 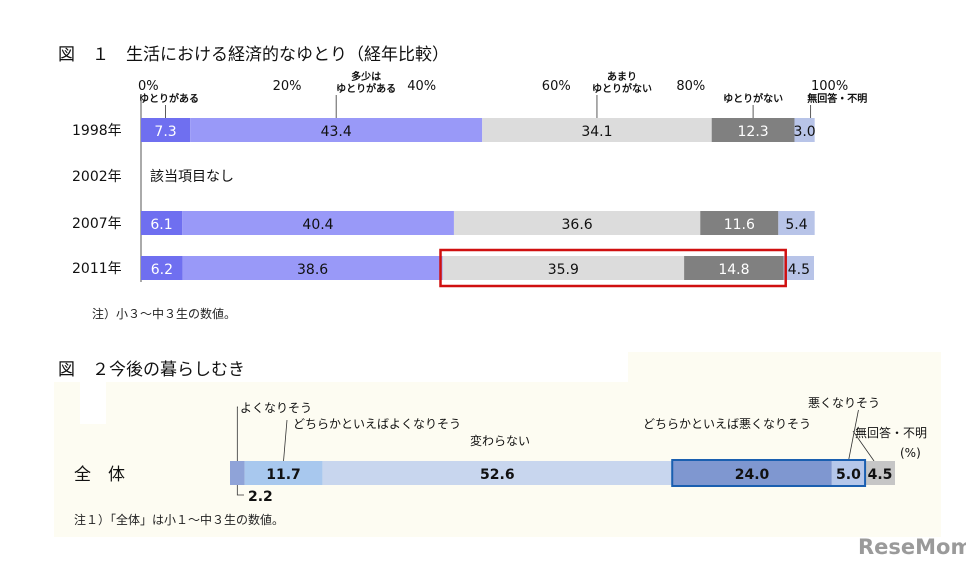 I want to click on chart2-title: 図 ２今後の暮らしむき, so click(x=151, y=370).